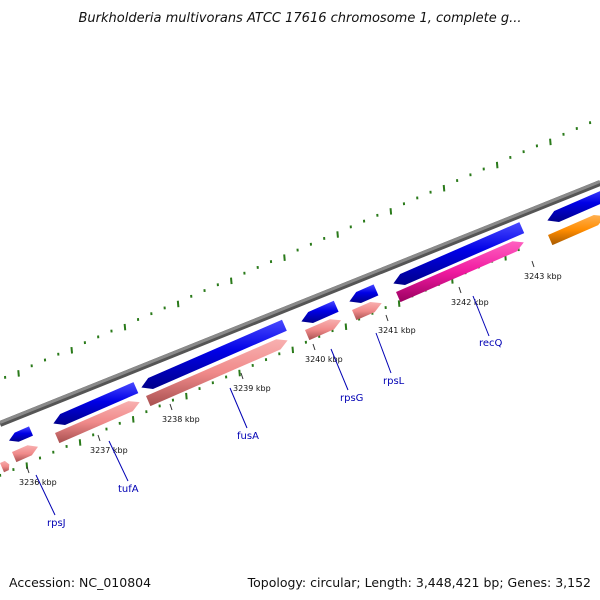 The height and width of the screenshot is (600, 600). Describe the element at coordinates (394, 381) in the screenshot. I see `gene-label-rpsL: rpsL` at that location.